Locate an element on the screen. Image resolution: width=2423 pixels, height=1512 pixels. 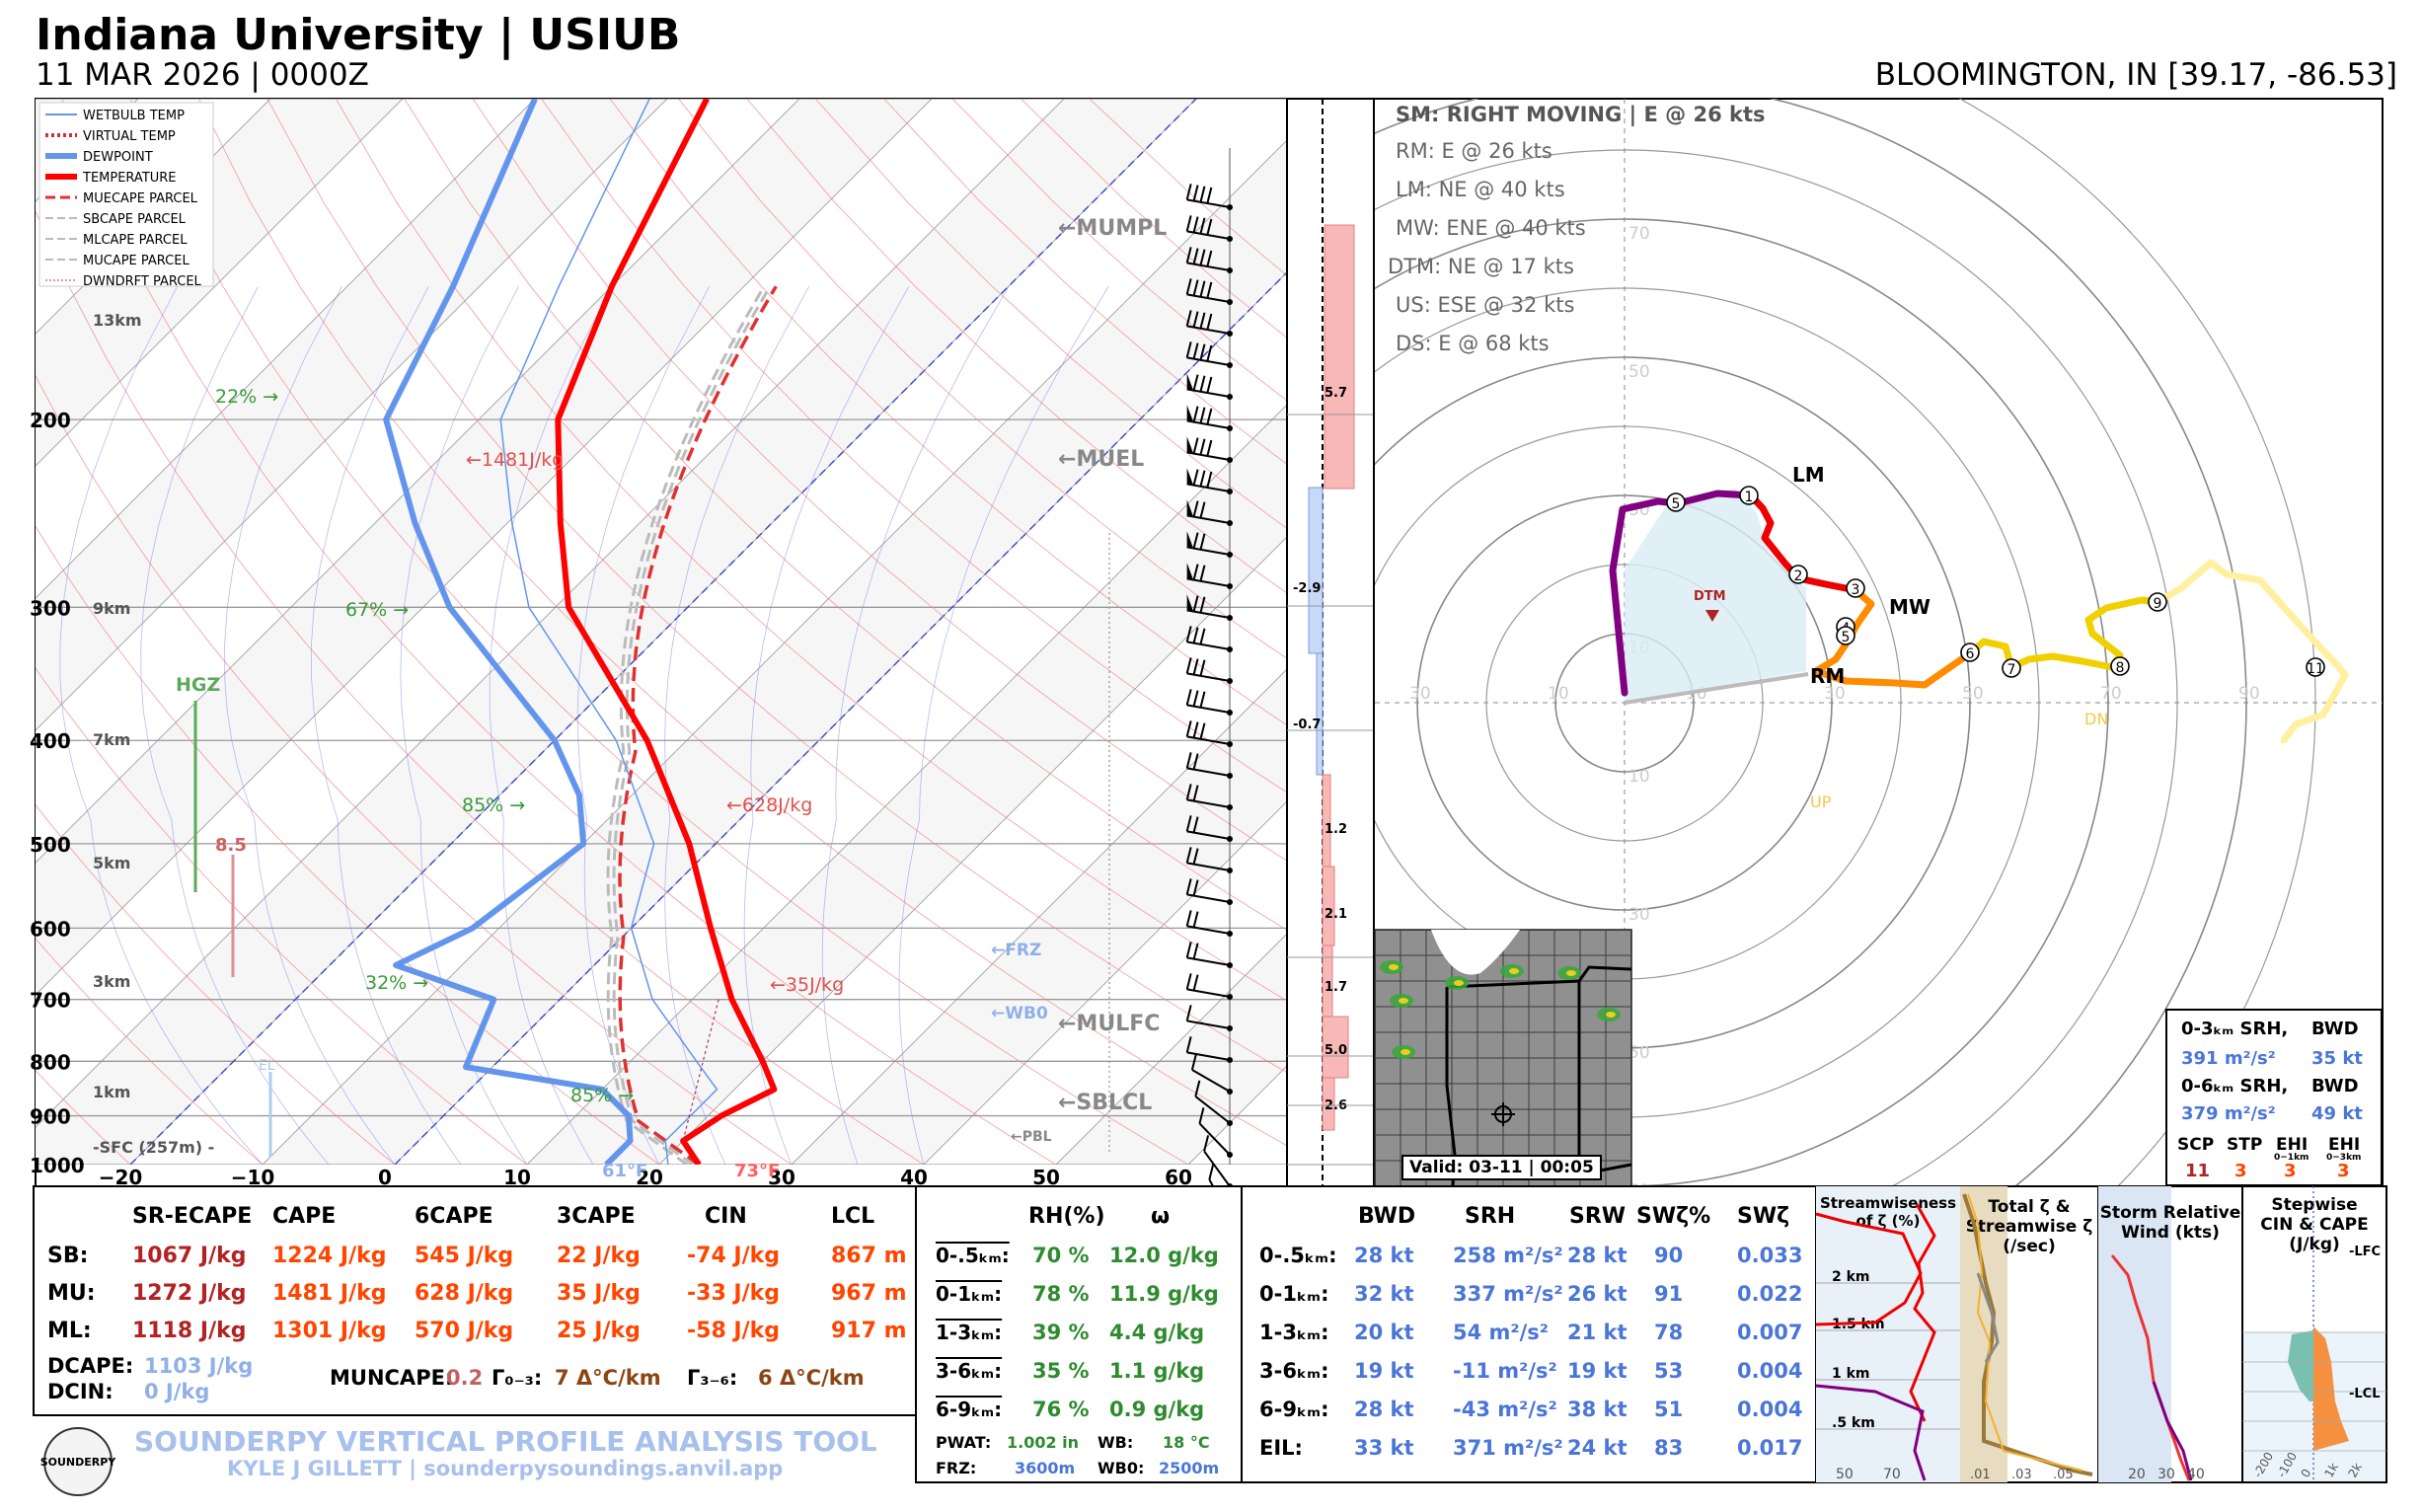
ring-label: 70 is located at coordinates (1639, 234).